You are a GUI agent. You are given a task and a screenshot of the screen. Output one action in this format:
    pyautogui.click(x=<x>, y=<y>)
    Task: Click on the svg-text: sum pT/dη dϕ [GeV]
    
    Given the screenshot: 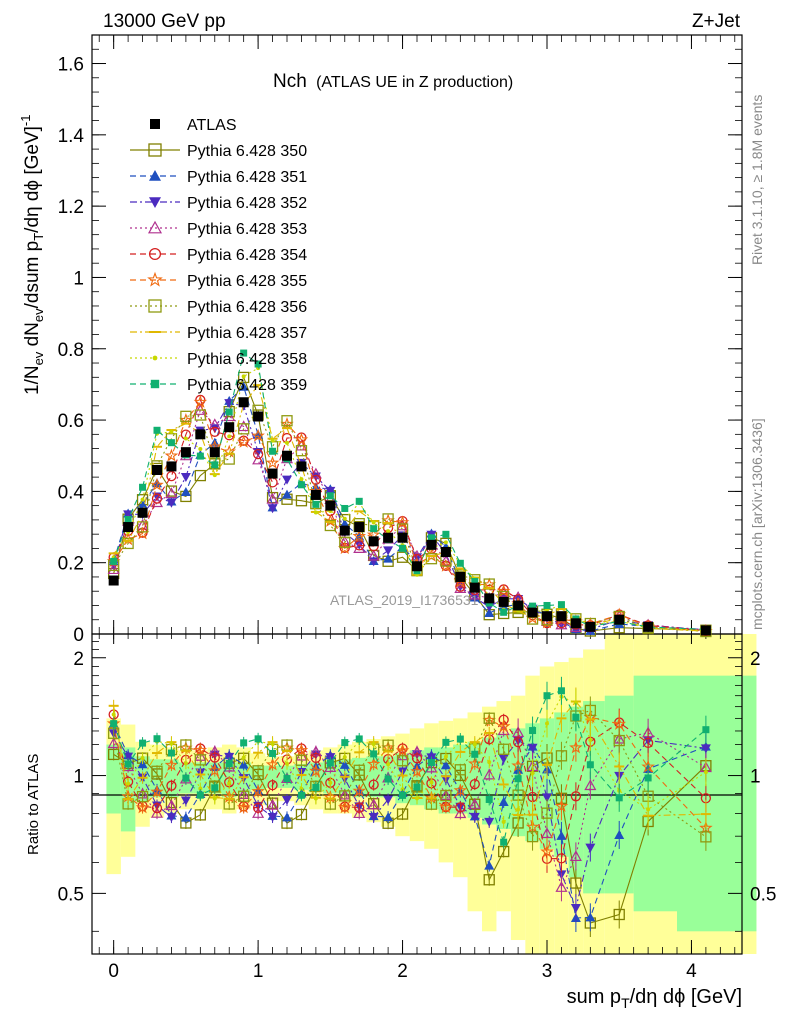 What is the action you would take?
    pyautogui.click(x=654, y=998)
    